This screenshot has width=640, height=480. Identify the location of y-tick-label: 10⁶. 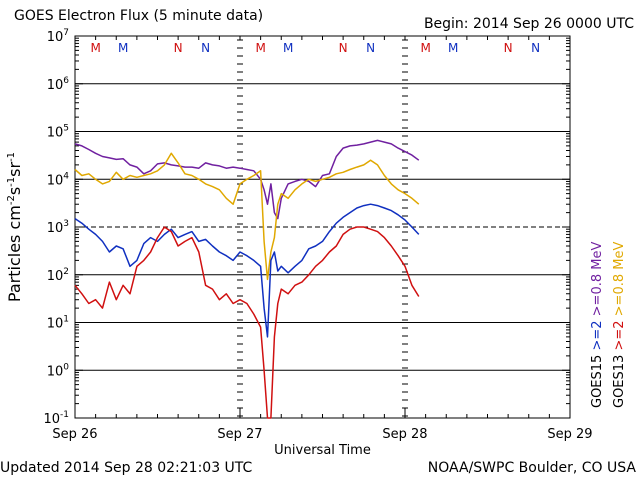
(58, 84).